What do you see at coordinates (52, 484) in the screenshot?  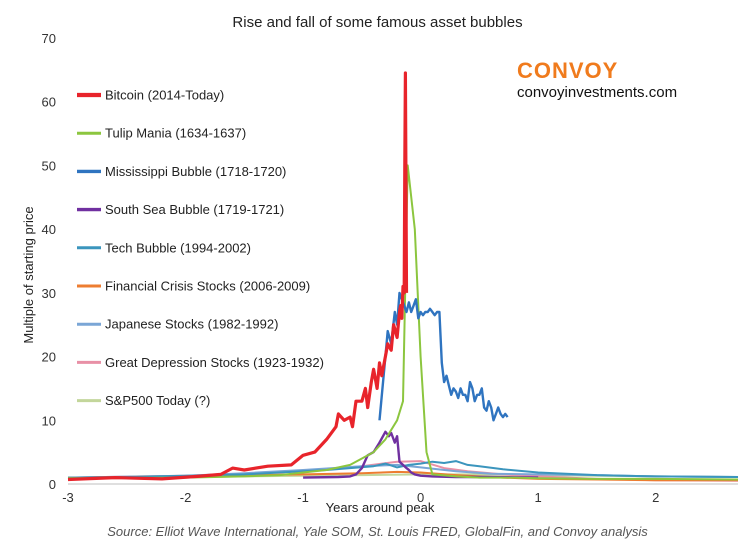 I see `y-tick-label: 0` at bounding box center [52, 484].